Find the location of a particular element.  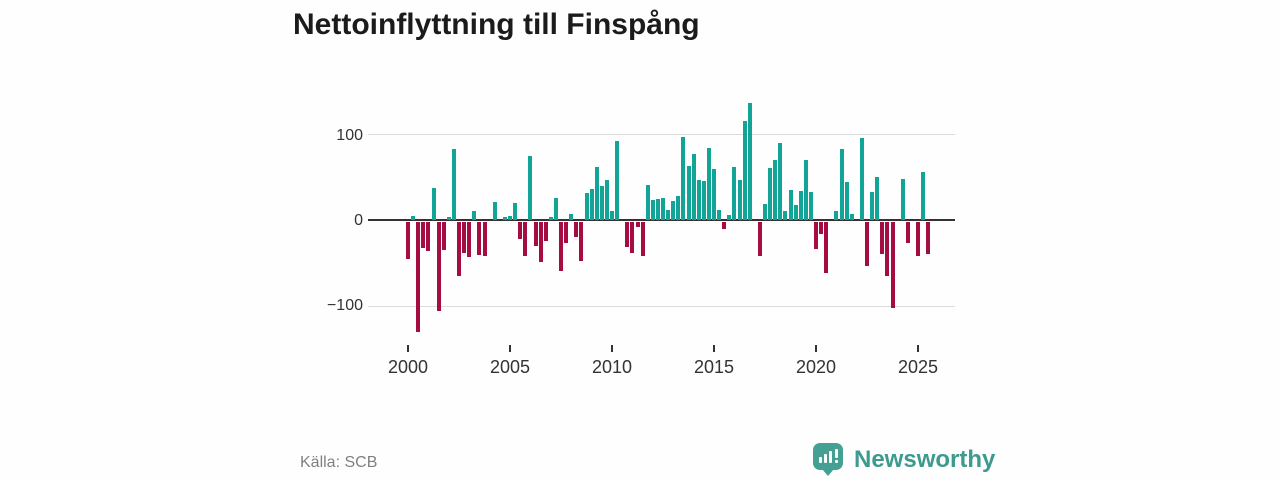

y-tick-label-minus-100: −100 is located at coordinates (344, 305).